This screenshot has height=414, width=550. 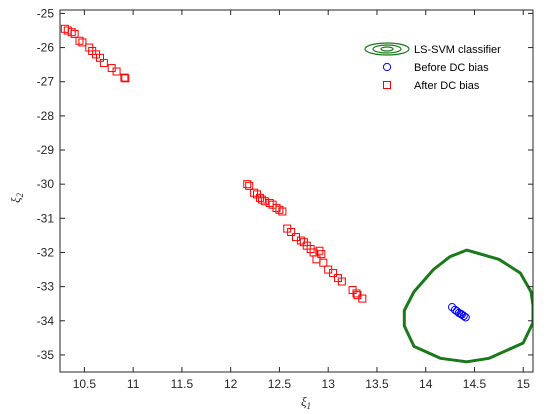 I want to click on legend-item-after: After DC bias, so click(x=431, y=86).